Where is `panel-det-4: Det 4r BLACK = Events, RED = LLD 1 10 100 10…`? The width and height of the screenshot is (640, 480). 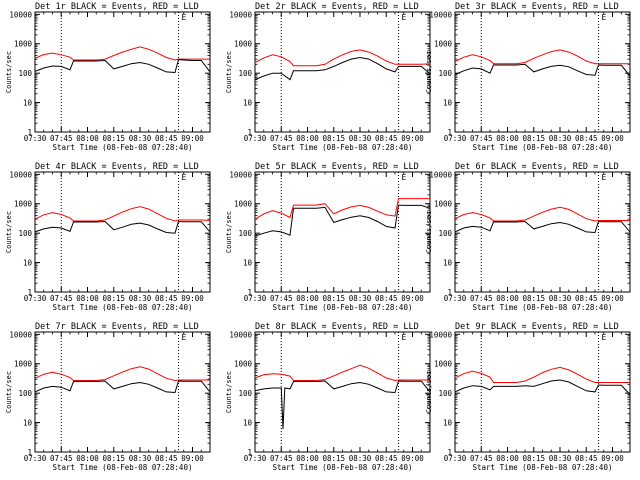
panel-det-4: Det 4r BLACK = Events, RED = LLD 1 10 100 10… is located at coordinates (108, 237).